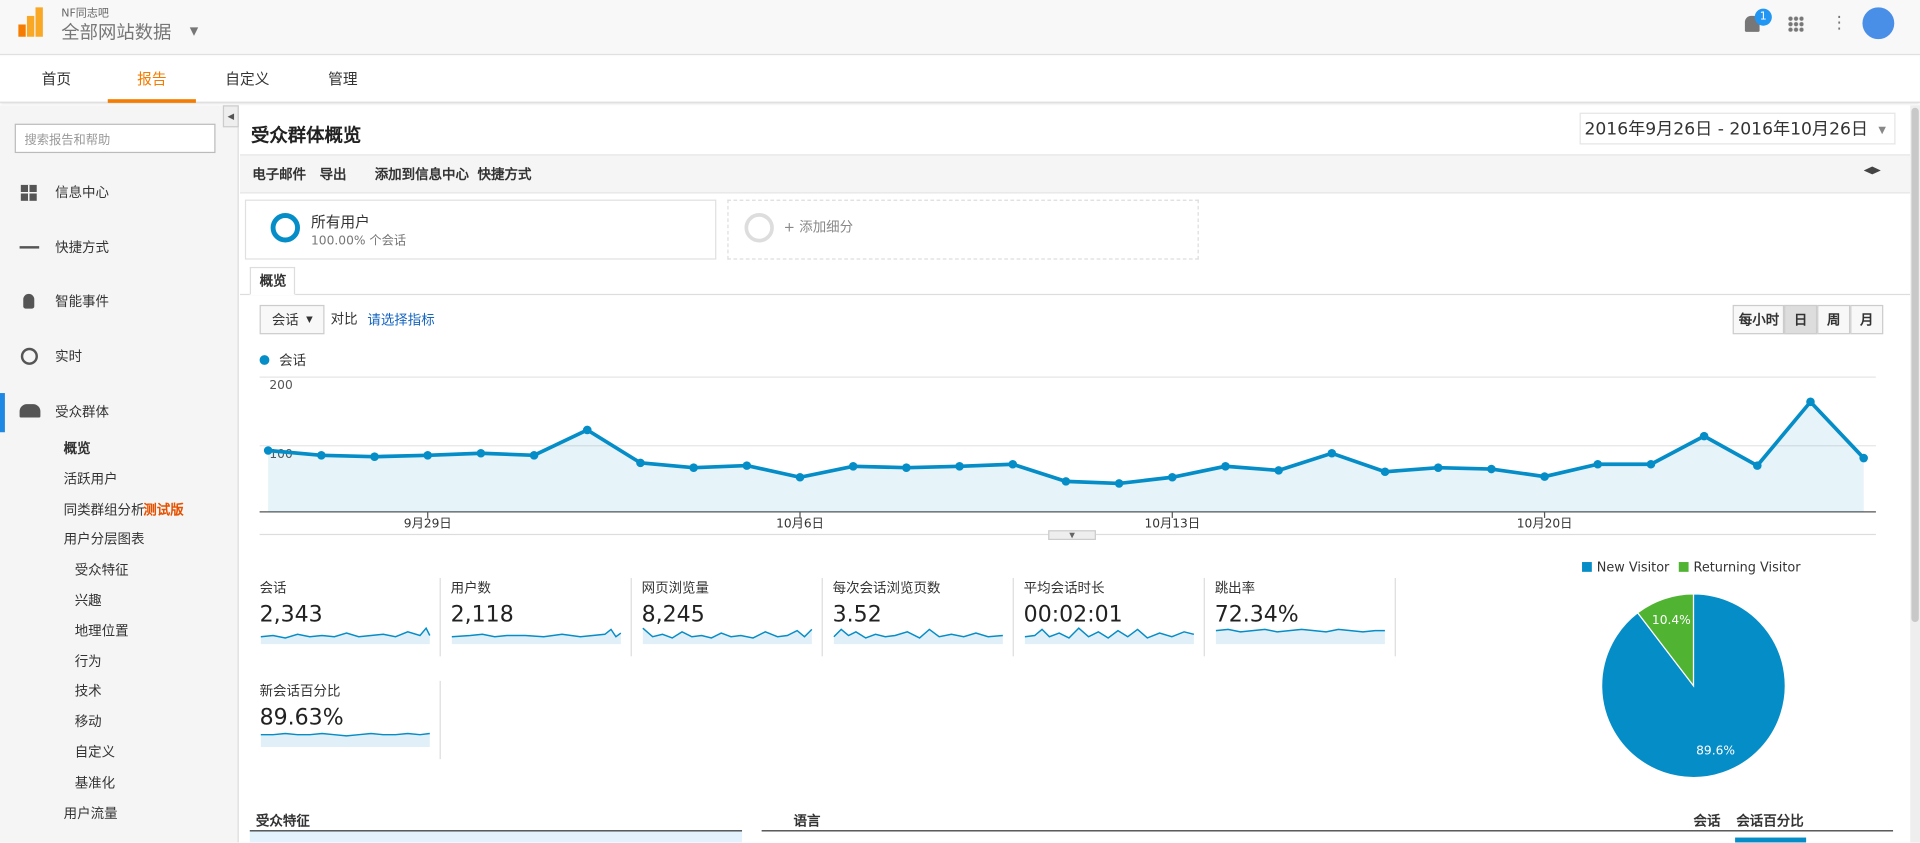 The width and height of the screenshot is (1920, 843). I want to click on sidebar-subitem: 行为, so click(88, 661).